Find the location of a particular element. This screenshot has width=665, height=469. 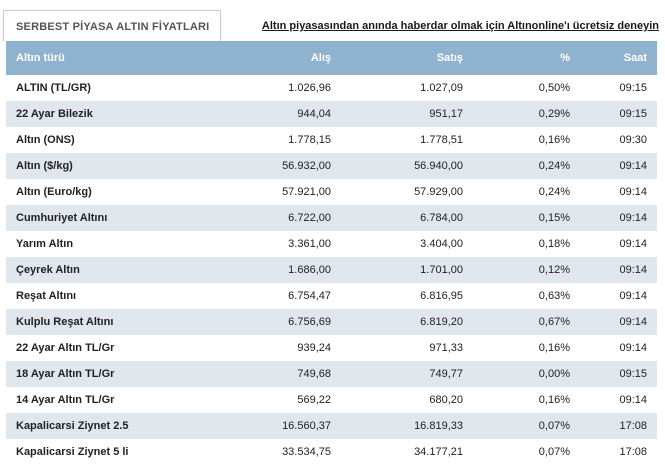

table-row: Altın ($/kg) 56.932,00 56.940,00 0,24% 09:14 is located at coordinates (331, 166).